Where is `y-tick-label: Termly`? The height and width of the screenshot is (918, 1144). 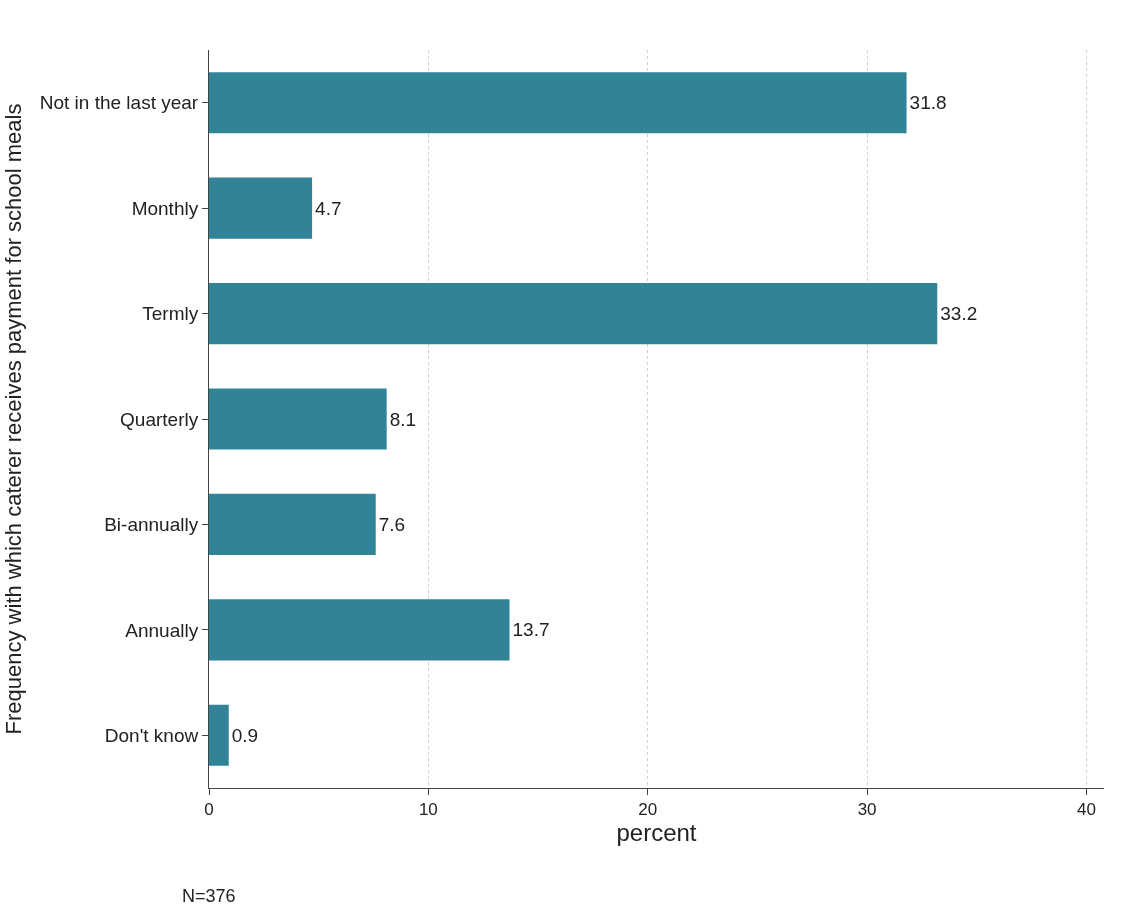
y-tick-label: Termly is located at coordinates (170, 314).